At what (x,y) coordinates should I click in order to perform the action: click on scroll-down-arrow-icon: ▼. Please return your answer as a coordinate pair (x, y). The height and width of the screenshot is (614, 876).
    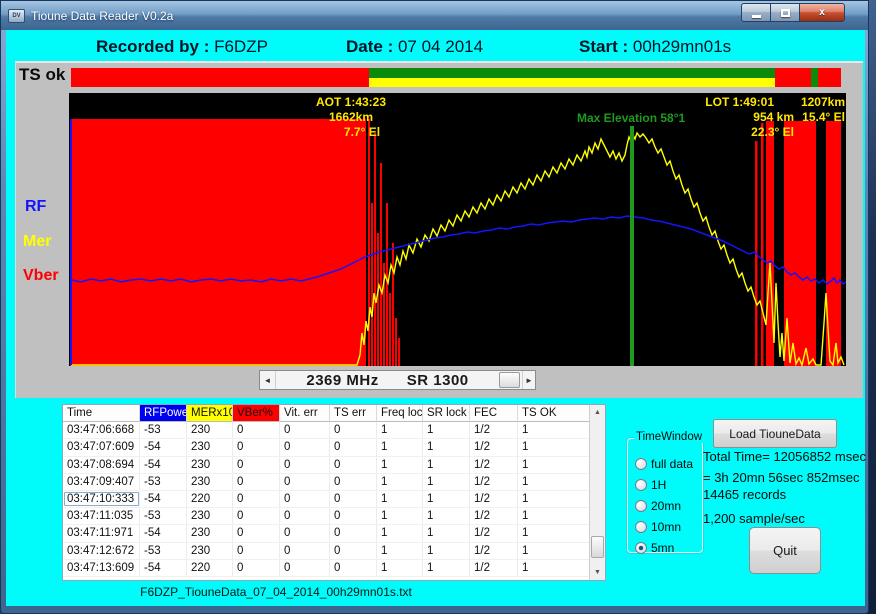
    Looking at the image, I should click on (597, 572).